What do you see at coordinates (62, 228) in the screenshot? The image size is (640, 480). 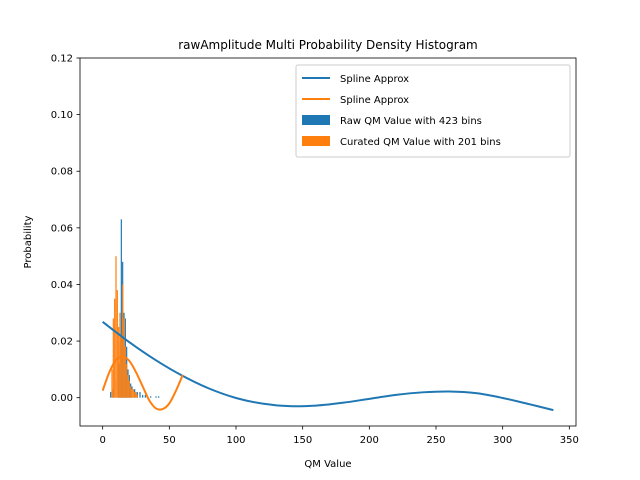 I see `y-tick-label: 0.06` at bounding box center [62, 228].